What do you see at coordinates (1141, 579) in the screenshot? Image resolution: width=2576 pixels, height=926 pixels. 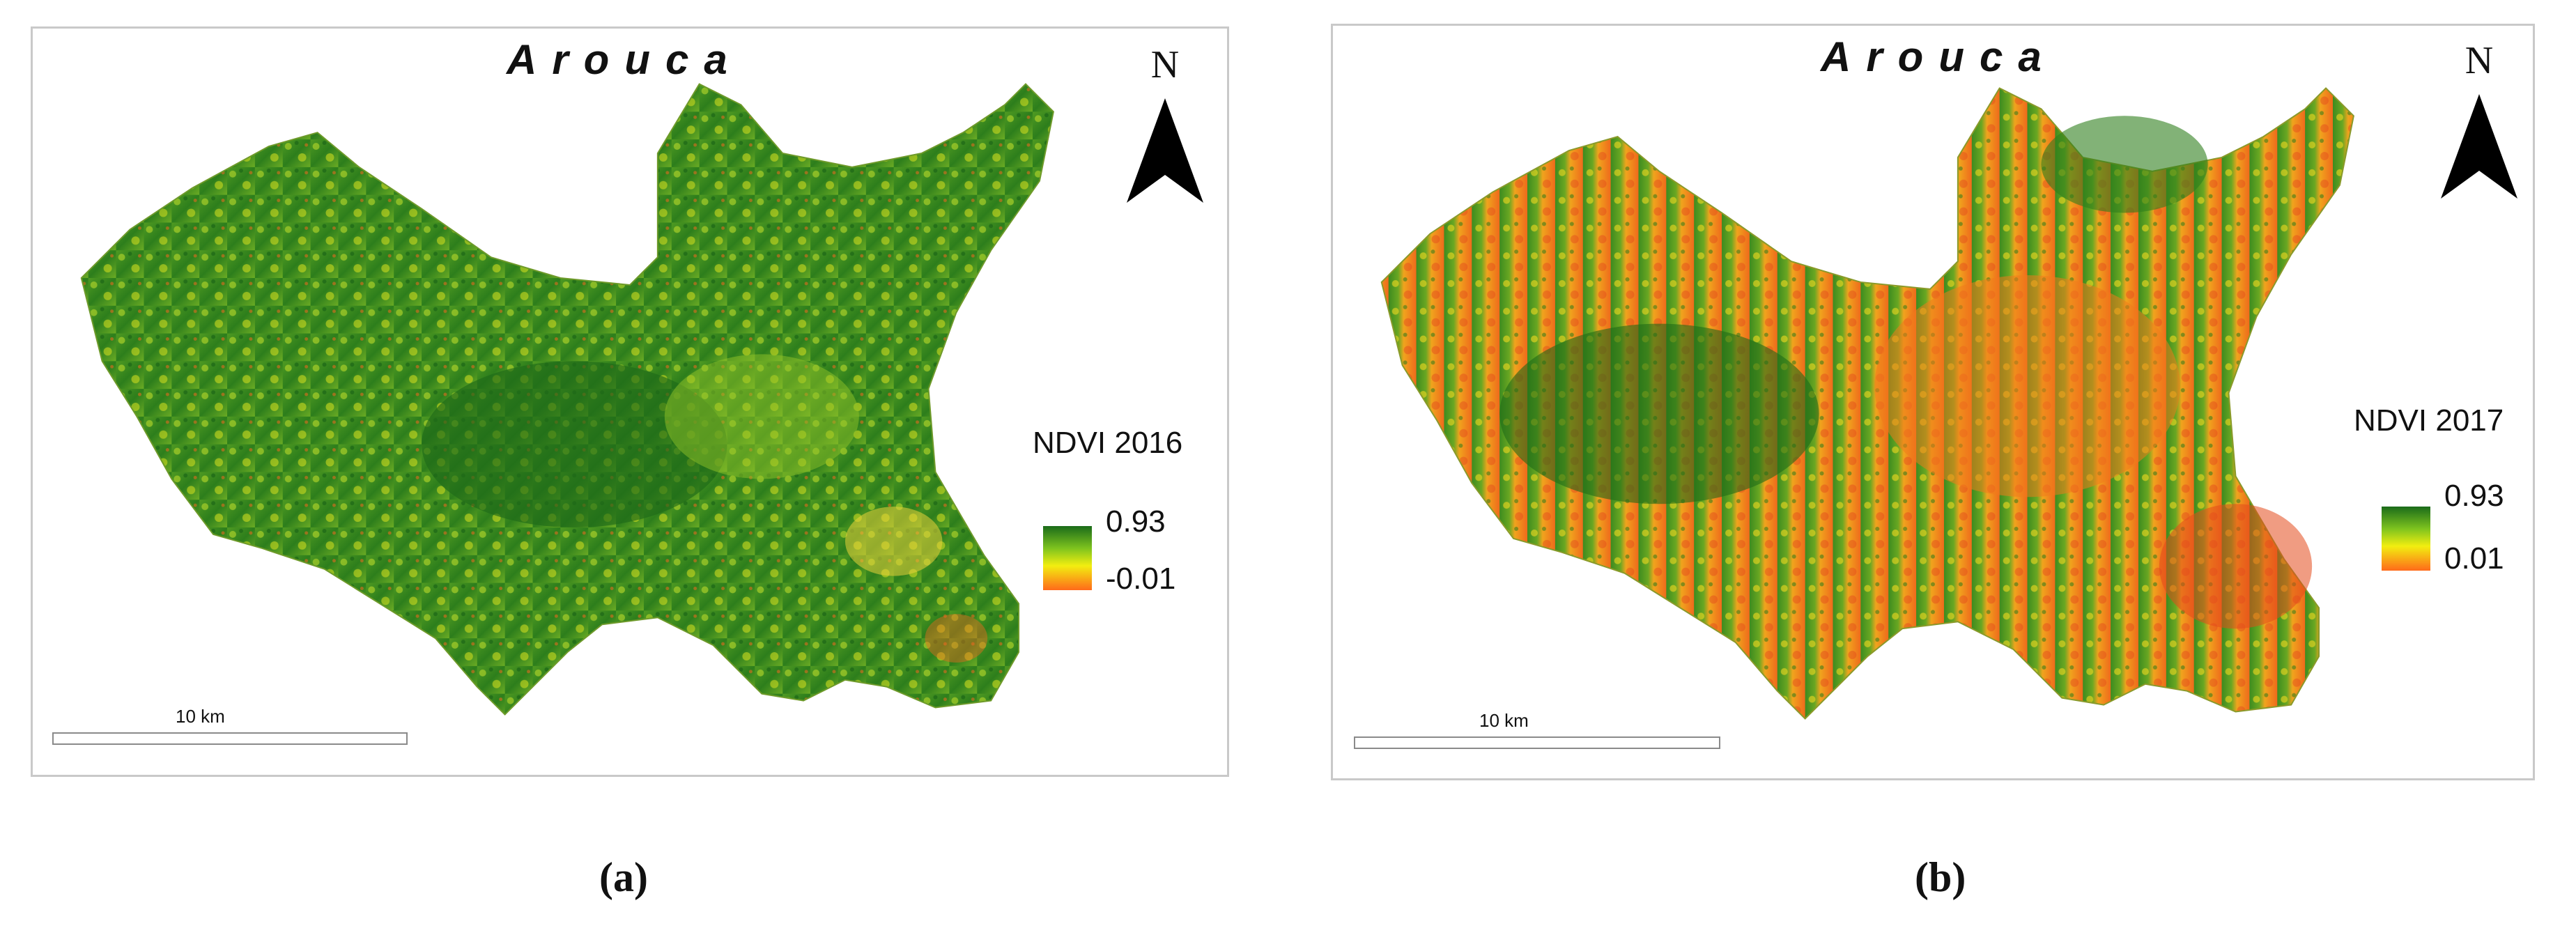 I see `legend-min-value: -0.01` at bounding box center [1141, 579].